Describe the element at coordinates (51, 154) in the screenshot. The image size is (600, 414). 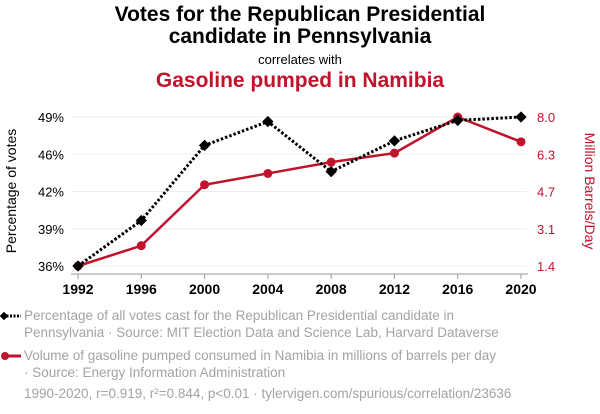
I see `y-left-tick-label: 46%` at that location.